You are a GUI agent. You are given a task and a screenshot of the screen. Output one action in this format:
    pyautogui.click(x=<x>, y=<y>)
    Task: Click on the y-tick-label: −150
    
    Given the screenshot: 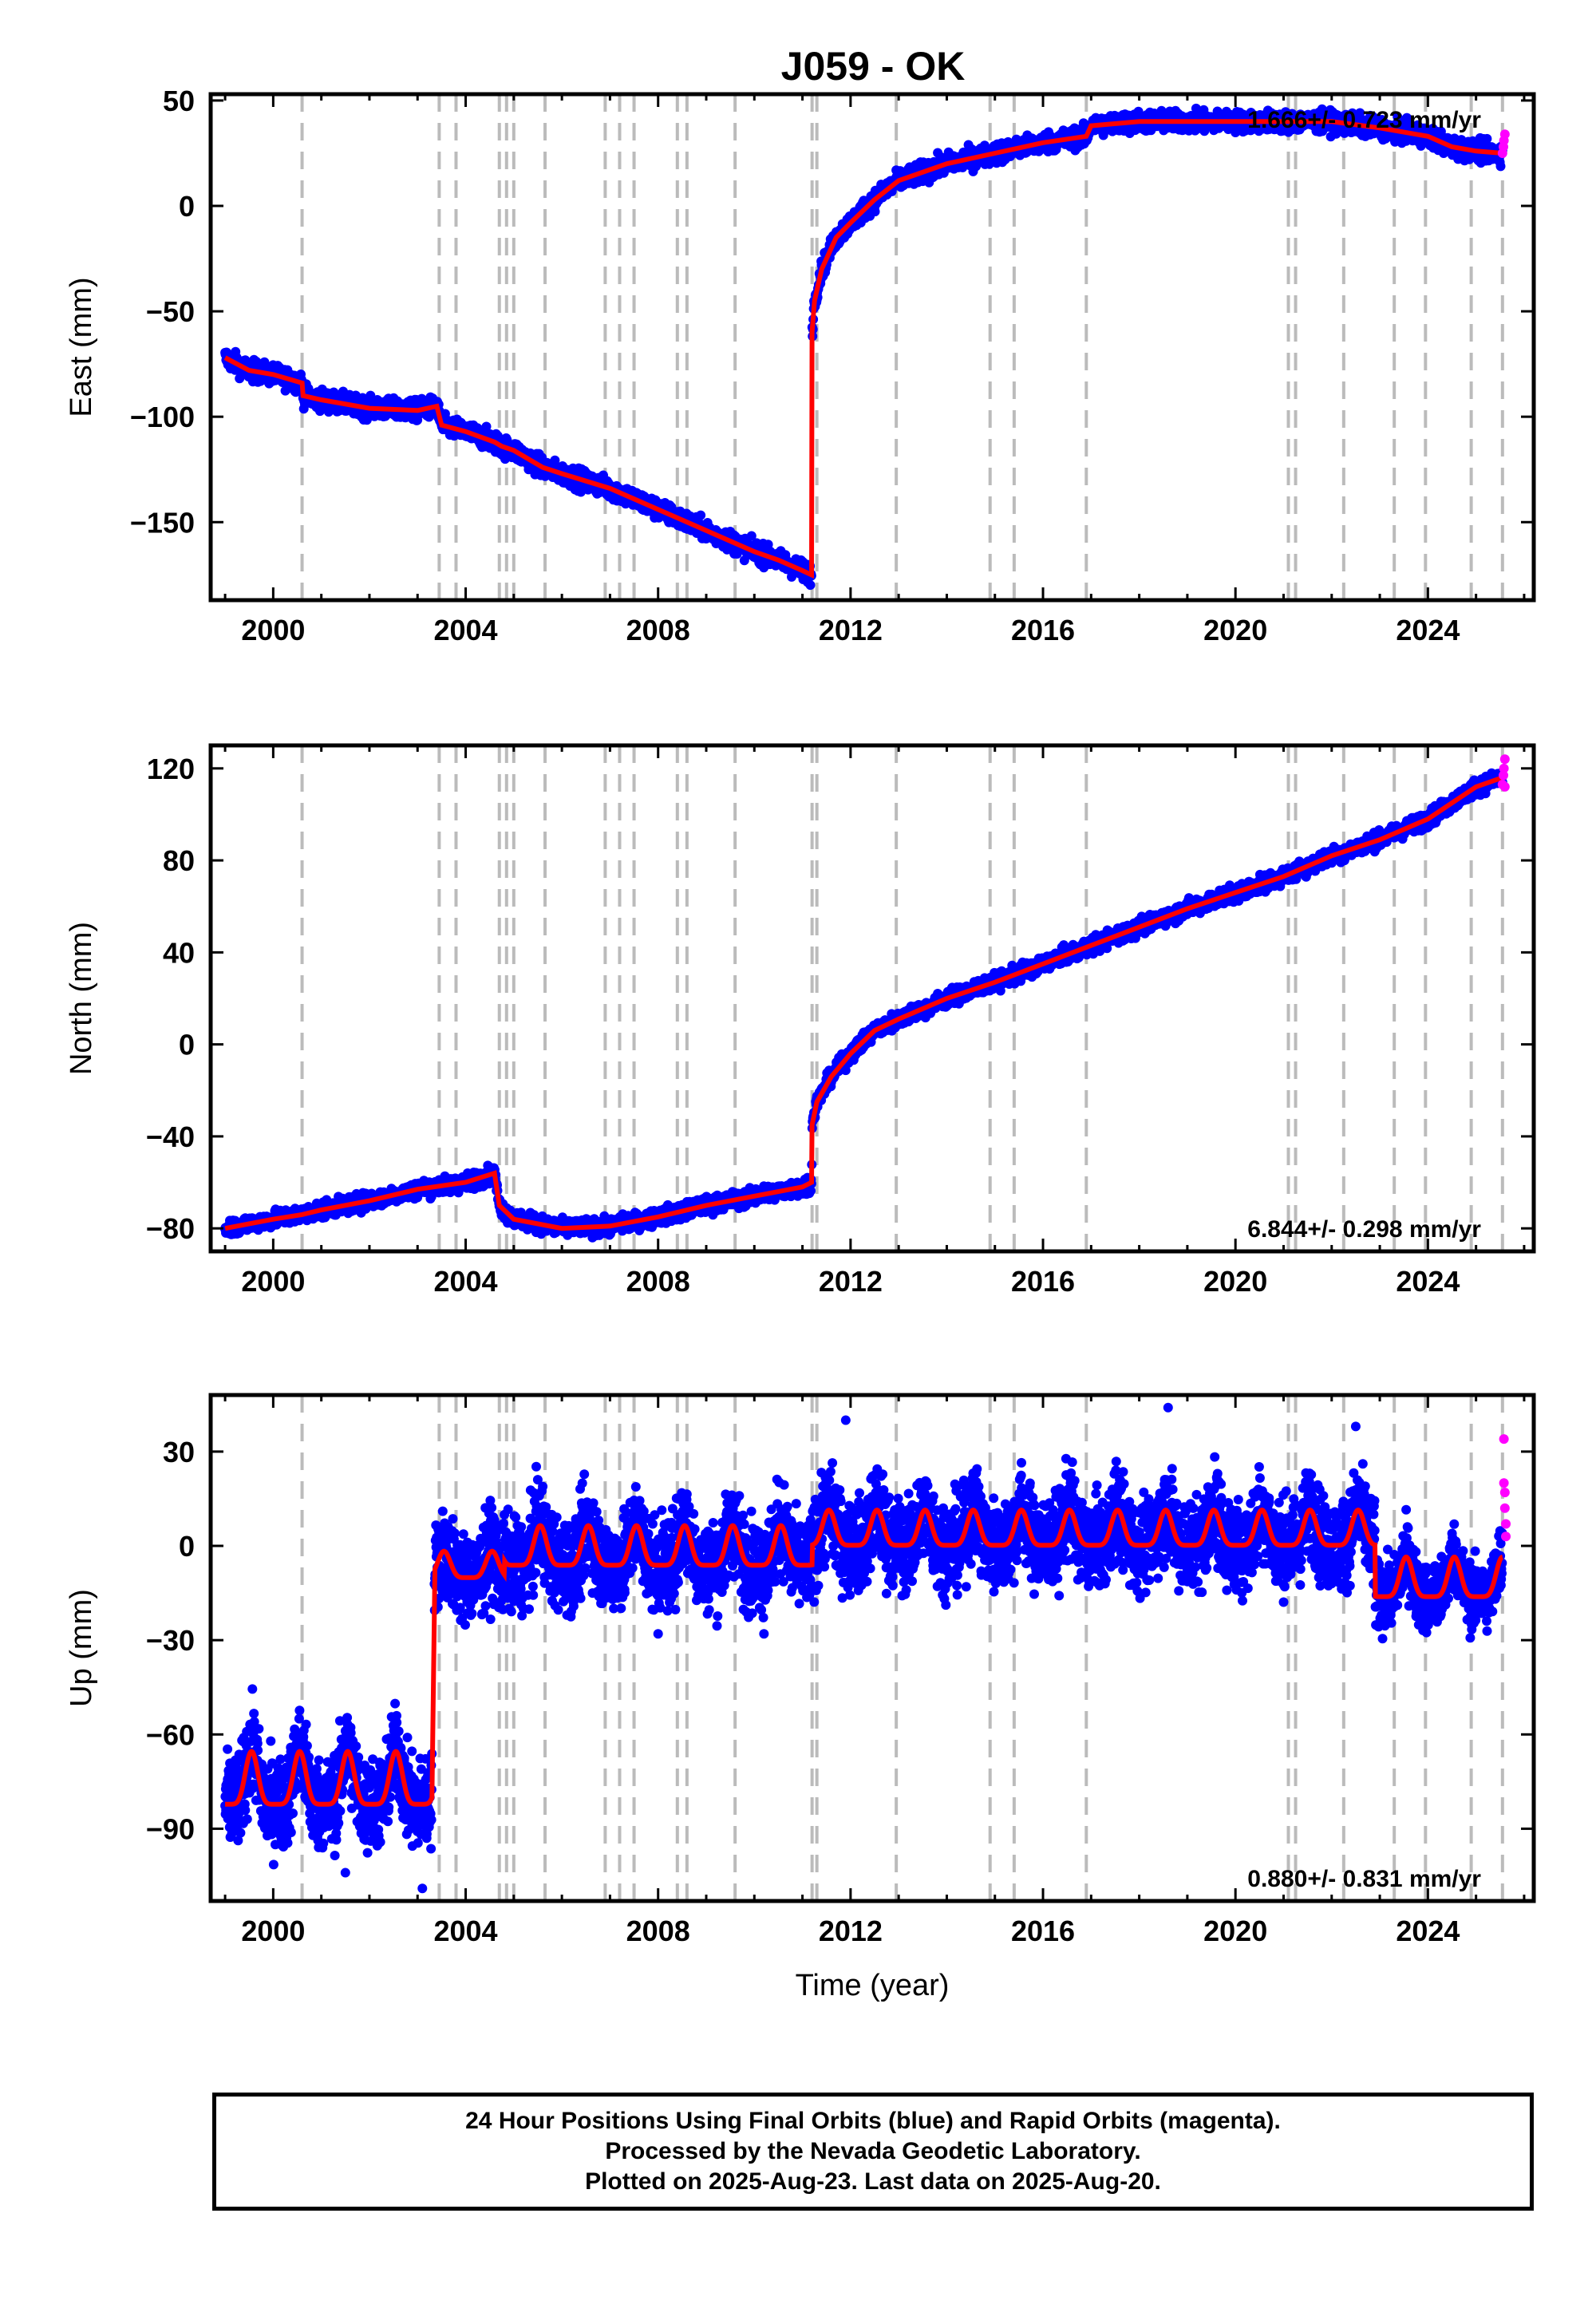 What is the action you would take?
    pyautogui.click(x=162, y=522)
    